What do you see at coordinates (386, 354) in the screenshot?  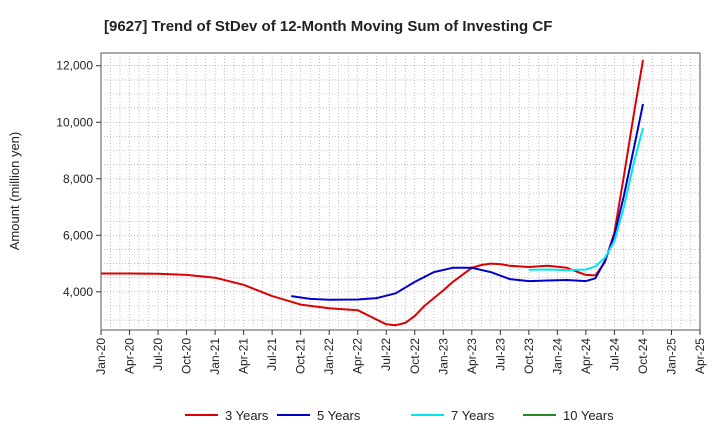 I see `x-tick-label: Jul-22` at bounding box center [386, 354].